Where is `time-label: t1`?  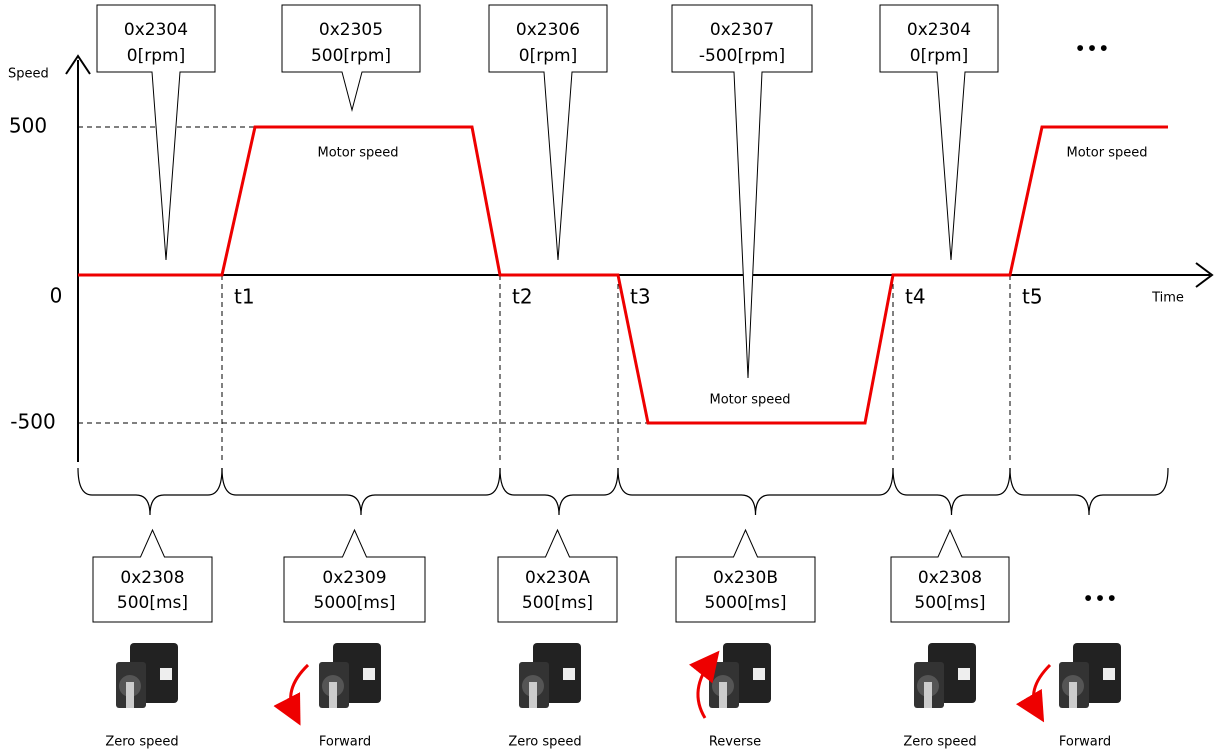
time-label: t1 is located at coordinates (244, 297).